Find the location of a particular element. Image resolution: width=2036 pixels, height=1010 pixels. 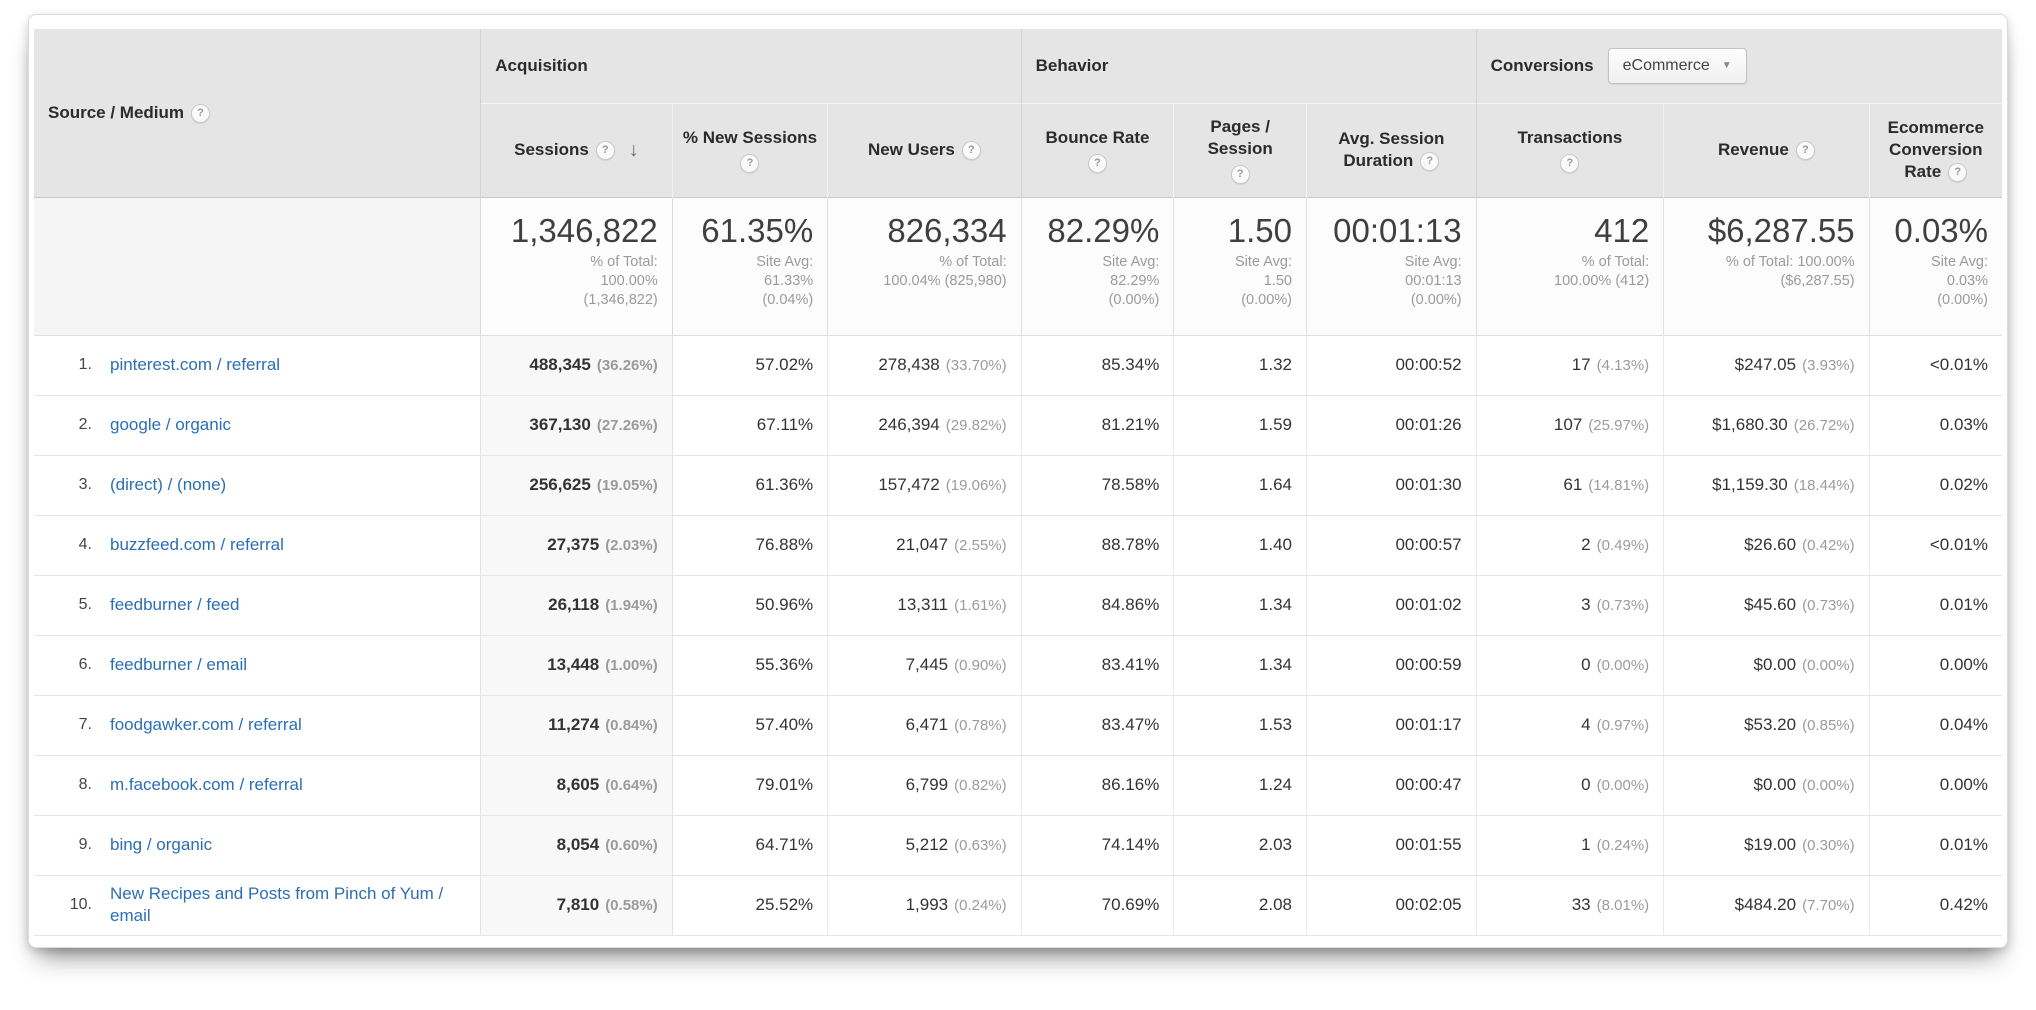

percent-of-total: (19.06%) is located at coordinates (976, 485).